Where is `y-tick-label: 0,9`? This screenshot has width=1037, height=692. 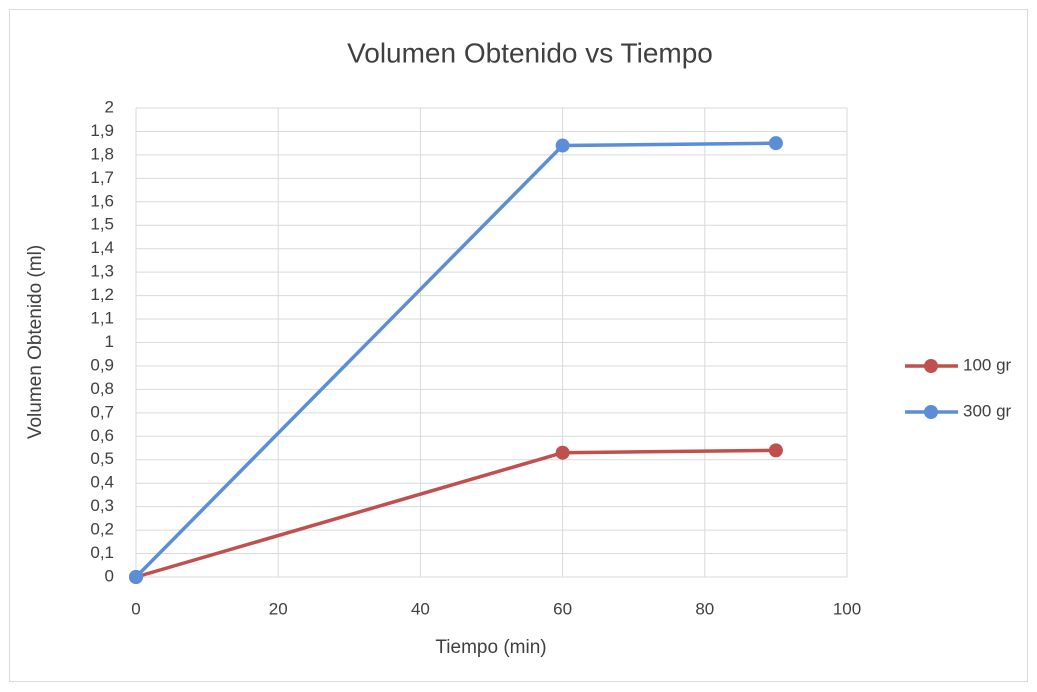
y-tick-label: 0,9 is located at coordinates (102, 364).